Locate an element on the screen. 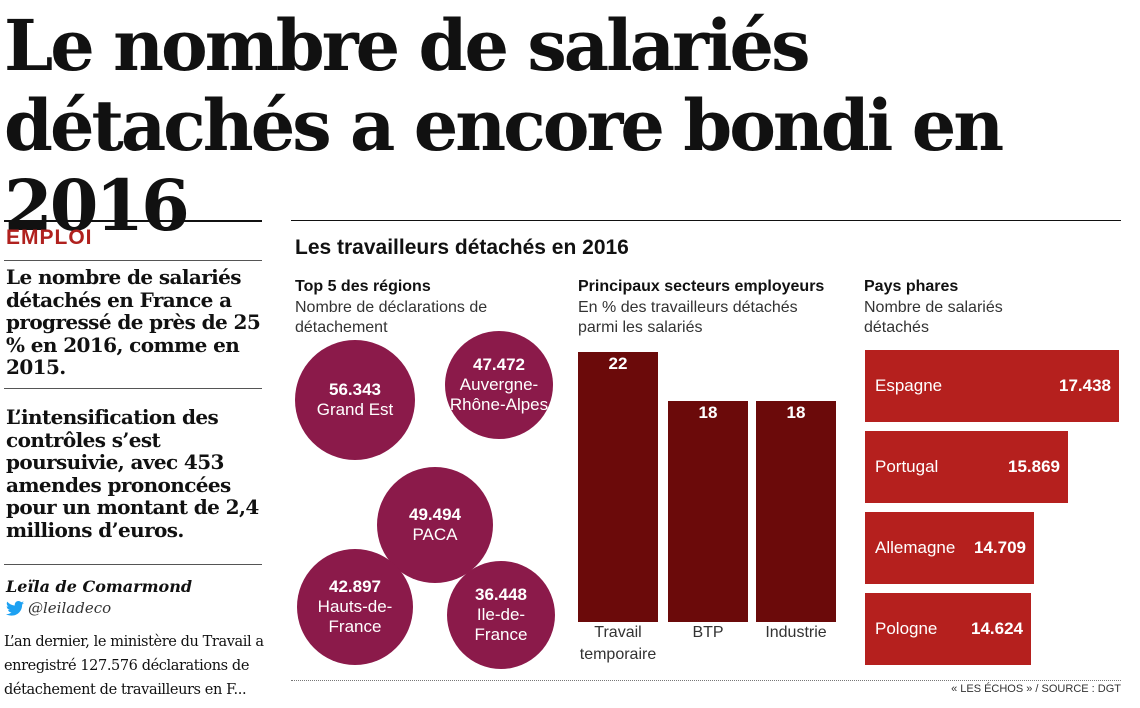  sectors-bar-chart: 22 Travail temporaire 18 BTP 18 Industrie is located at coordinates (708, 506).